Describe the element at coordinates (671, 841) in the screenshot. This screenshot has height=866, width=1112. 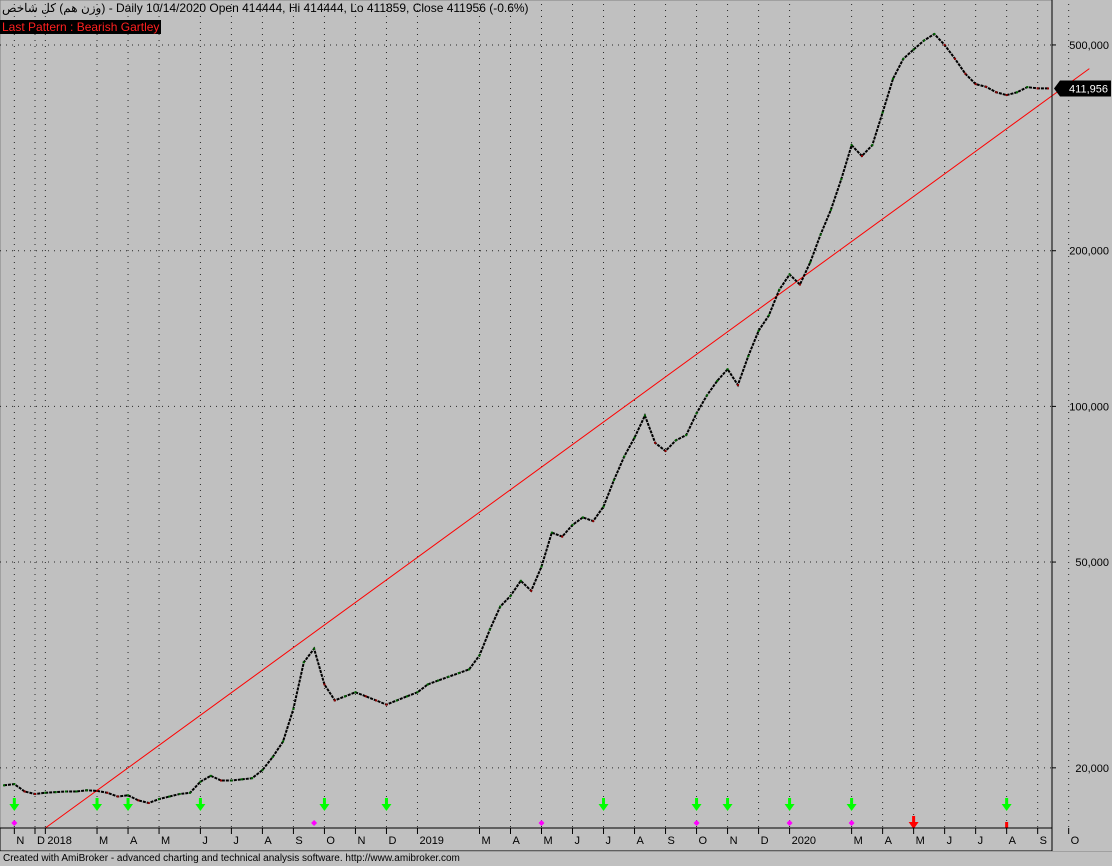
I see `x-tick-label-20: S` at that location.